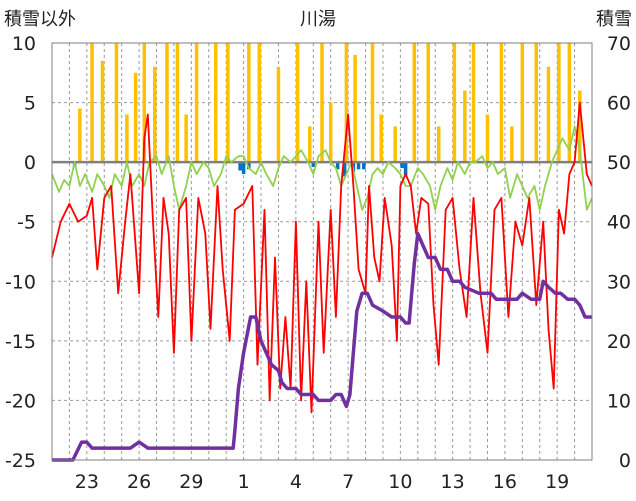  Describe the element at coordinates (26, 223) in the screenshot. I see `left-tick-label: -5` at that location.